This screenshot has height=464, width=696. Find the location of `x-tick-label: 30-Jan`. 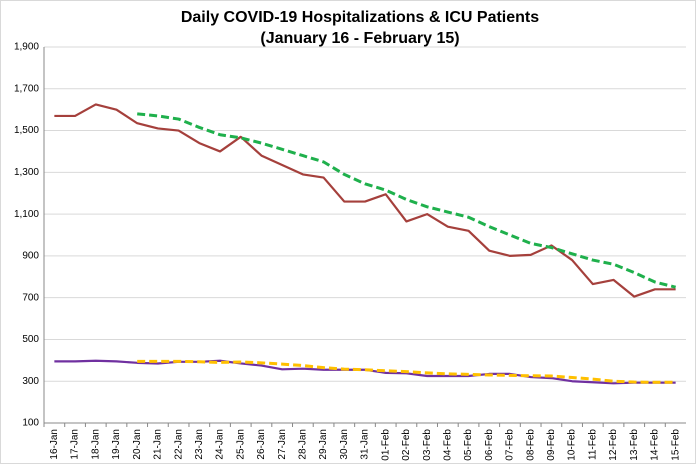

x-tick-label: 30-Jan is located at coordinates (344, 444).